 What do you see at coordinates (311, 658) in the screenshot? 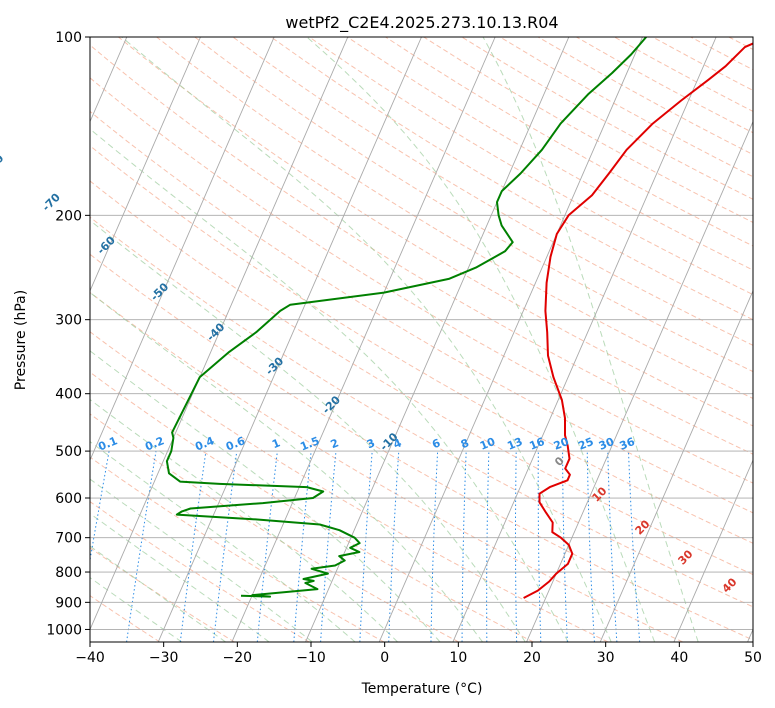
I see `x-tick-label: −10` at bounding box center [311, 658].